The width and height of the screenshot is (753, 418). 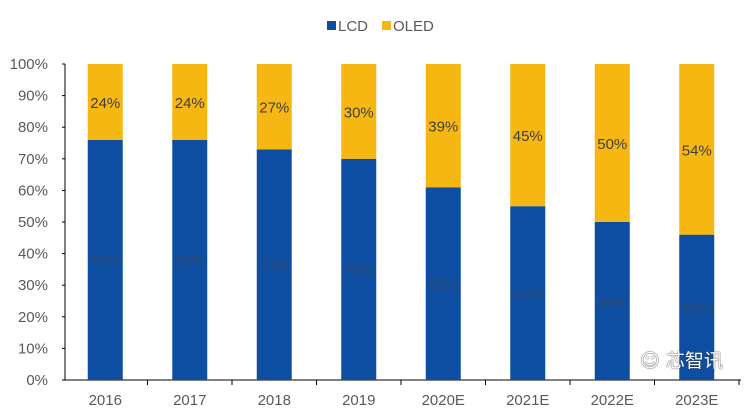 What do you see at coordinates (331, 25) in the screenshot?
I see `legend-swatch-lcd` at bounding box center [331, 25].